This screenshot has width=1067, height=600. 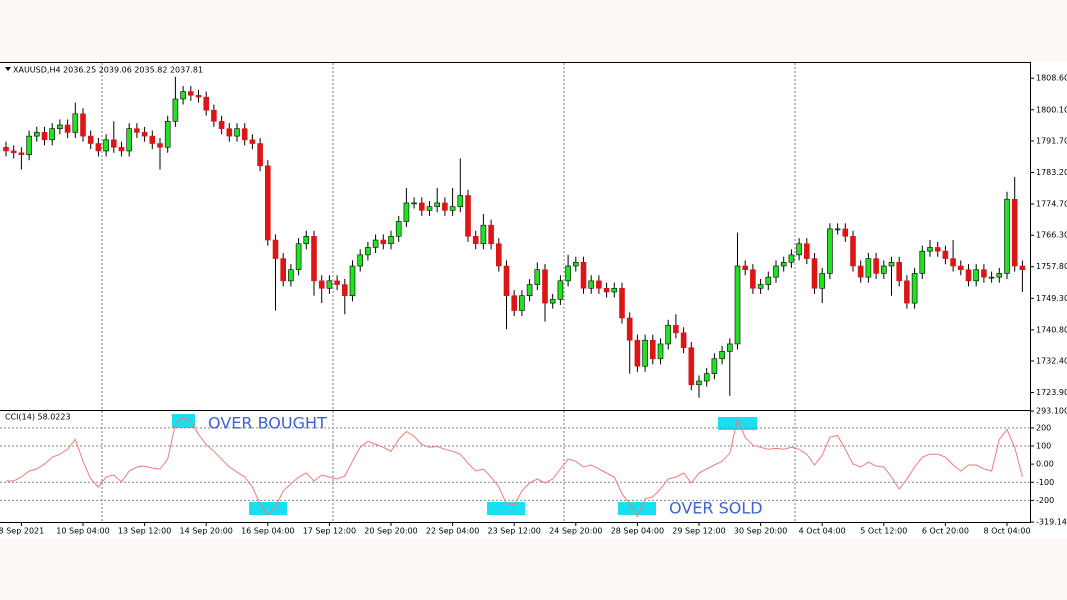 What do you see at coordinates (1045, 464) in the screenshot?
I see `y-tick-label: 0.00` at bounding box center [1045, 464].